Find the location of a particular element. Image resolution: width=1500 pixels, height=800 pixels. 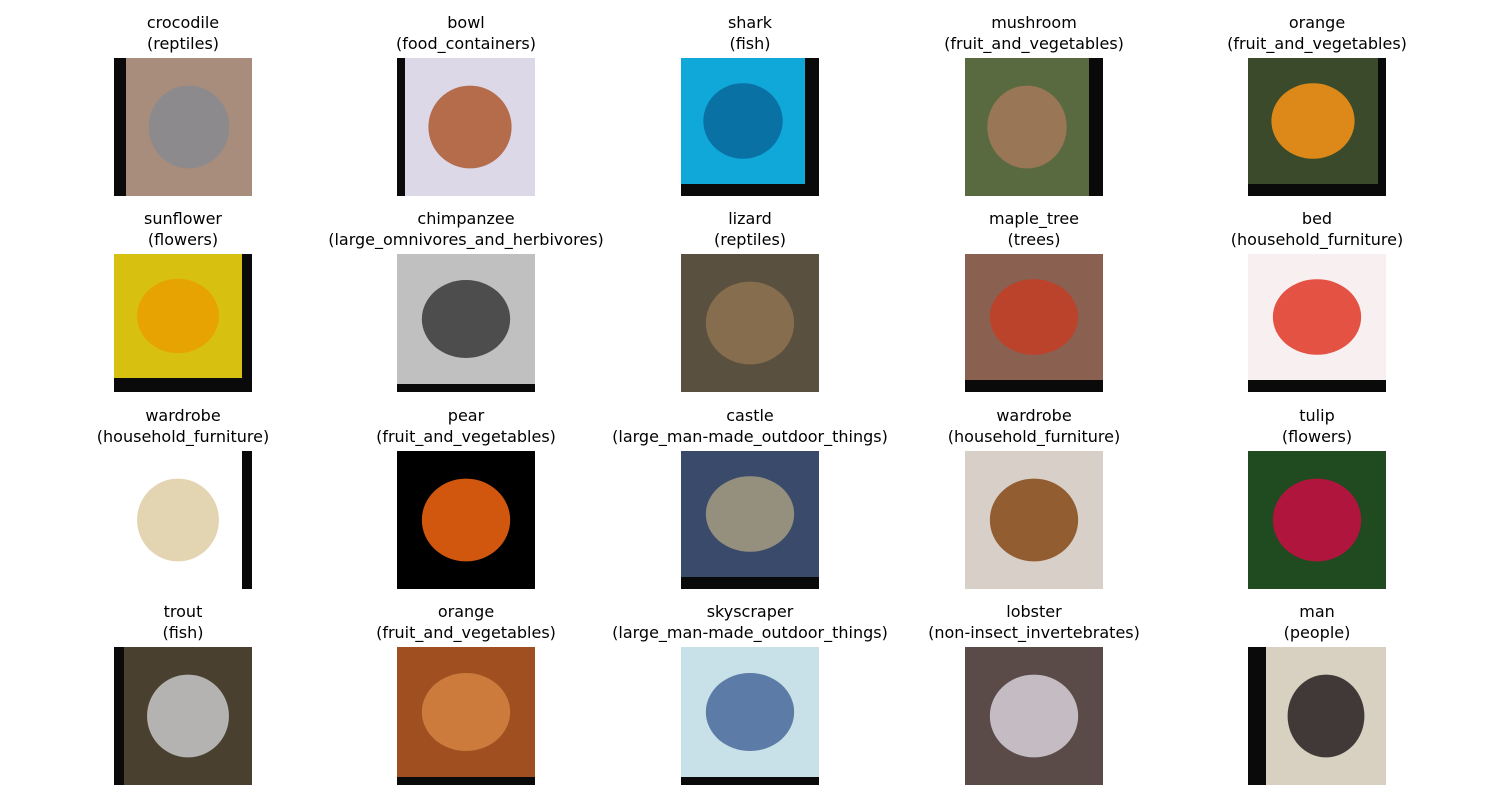

image-label: sunflower is located at coordinates (183, 218).